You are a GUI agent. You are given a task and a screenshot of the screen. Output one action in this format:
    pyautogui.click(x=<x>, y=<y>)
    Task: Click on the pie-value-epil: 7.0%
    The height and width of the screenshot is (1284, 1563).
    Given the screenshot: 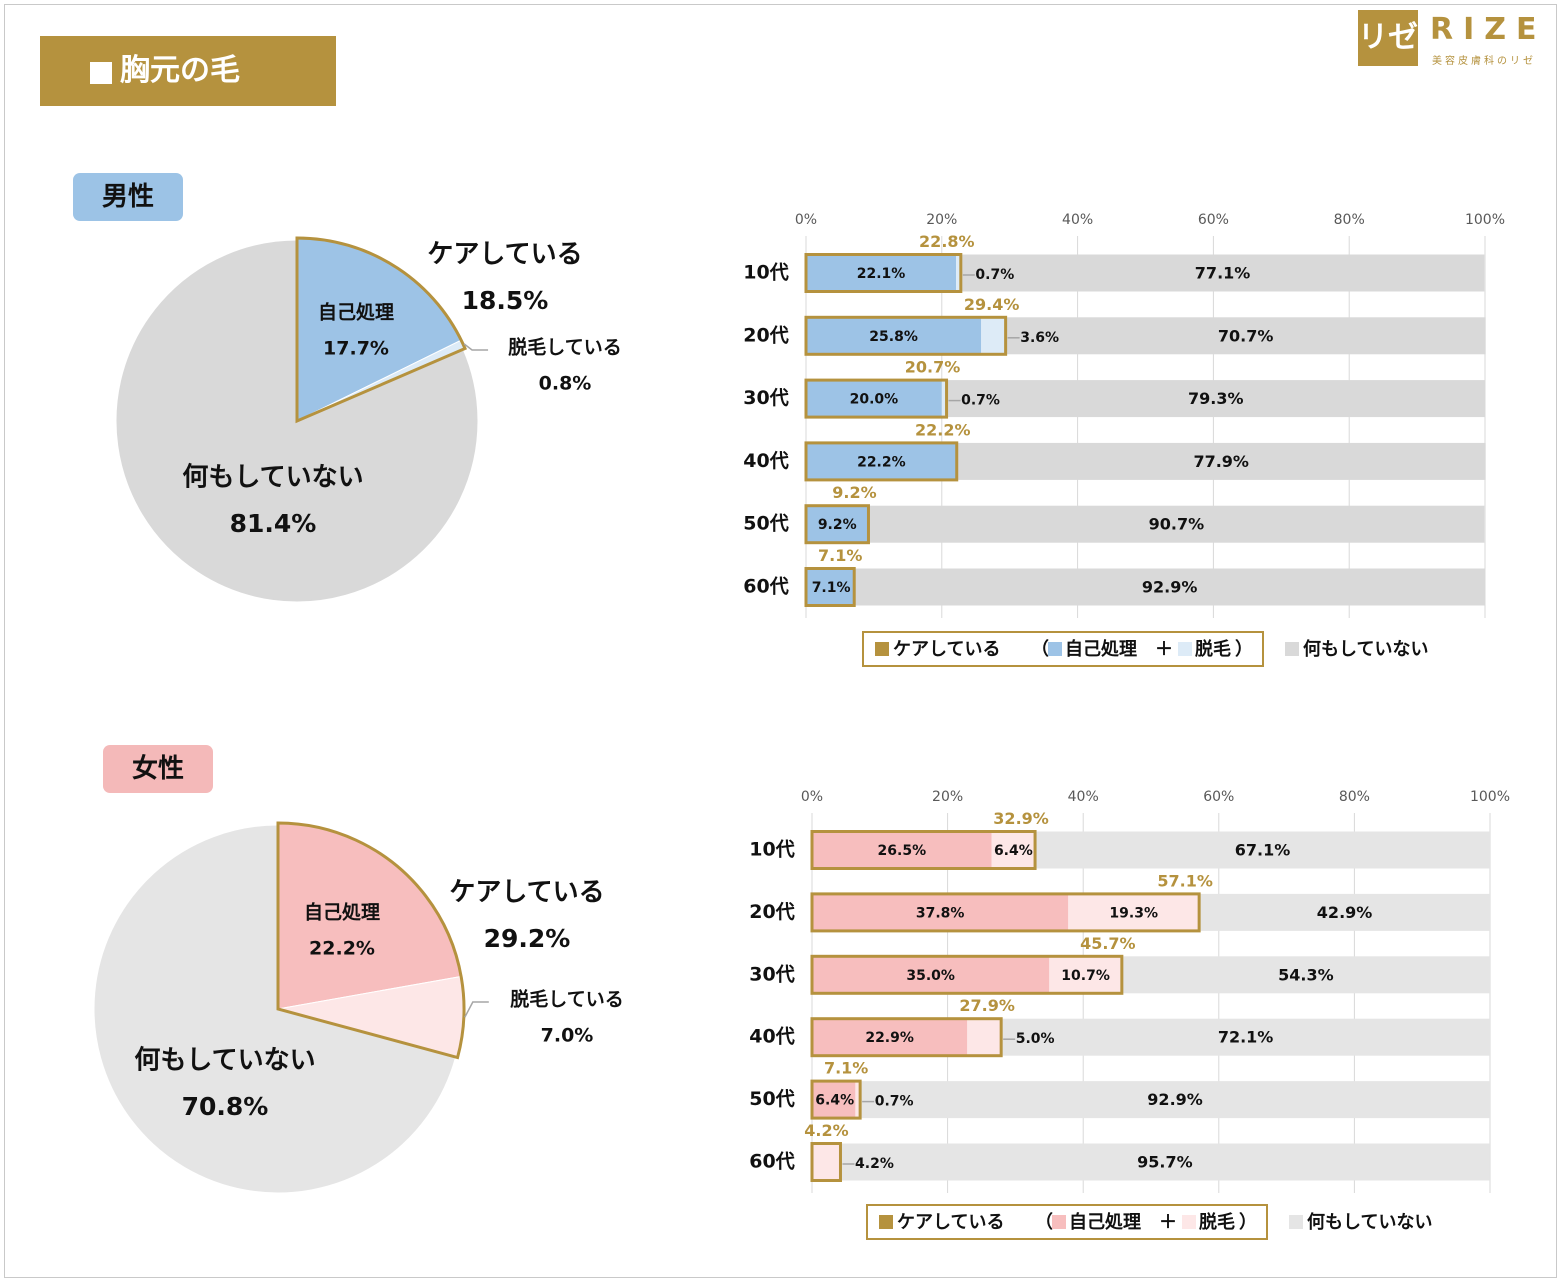 What is the action you would take?
    pyautogui.click(x=567, y=1036)
    